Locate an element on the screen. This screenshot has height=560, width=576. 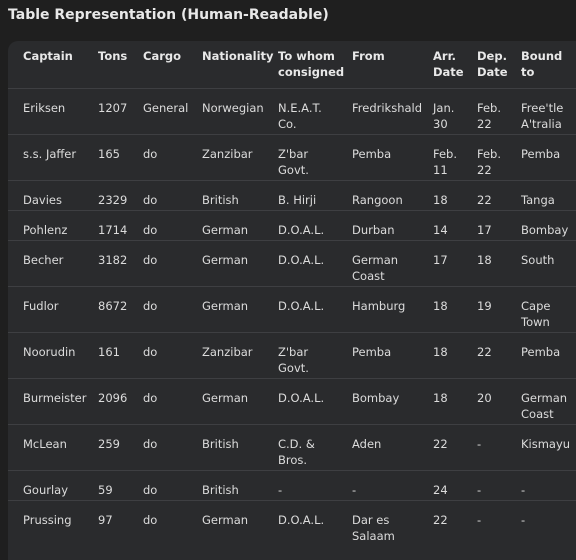
table-cell: Noorudin is located at coordinates (53, 355).